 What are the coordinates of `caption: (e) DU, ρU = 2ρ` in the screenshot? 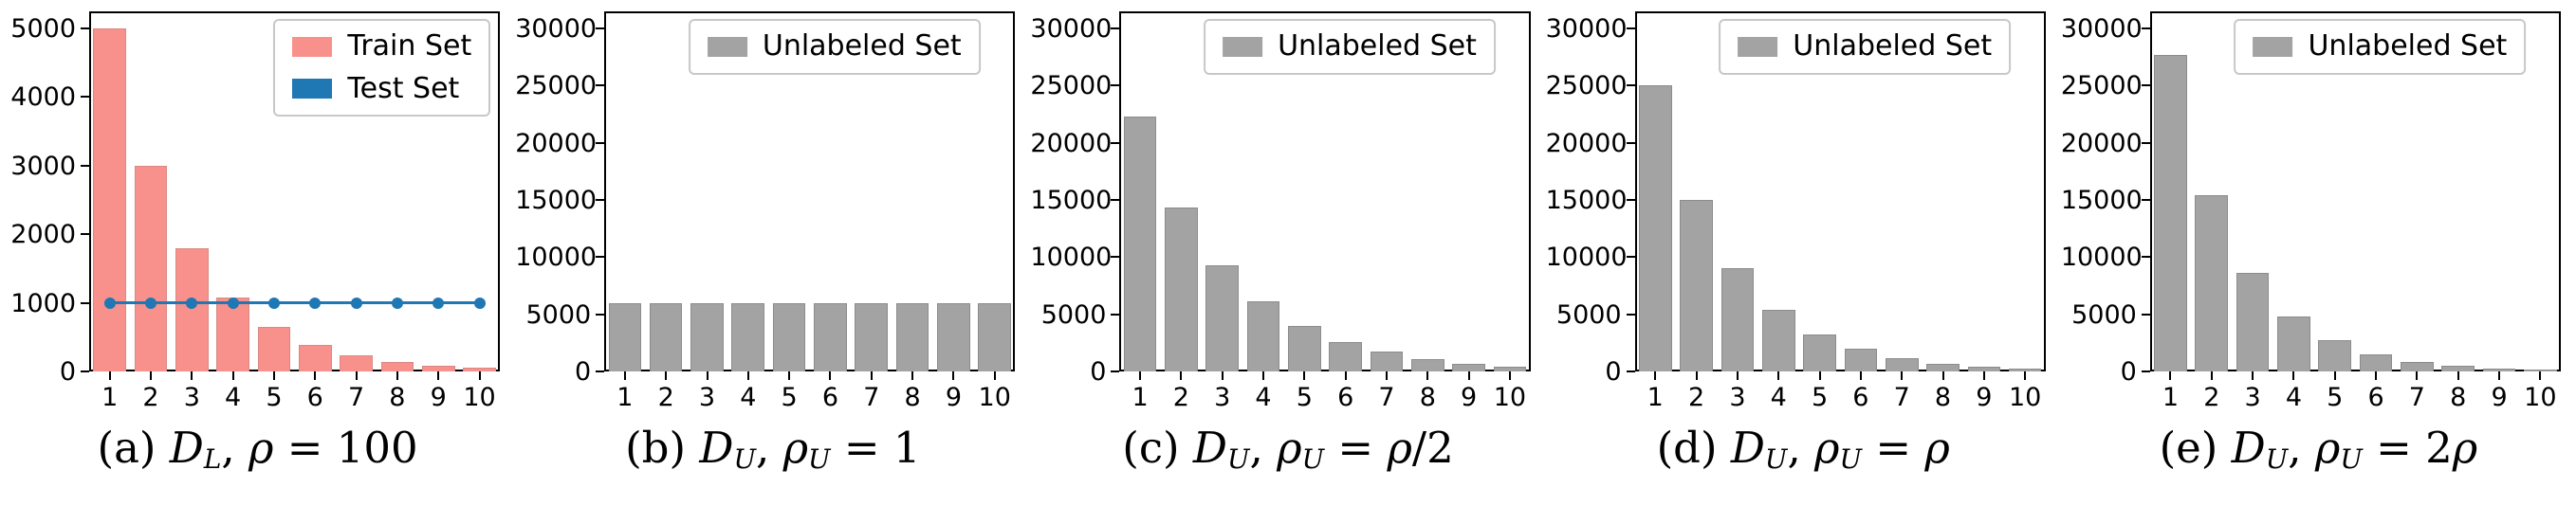 It's located at (2318, 449).